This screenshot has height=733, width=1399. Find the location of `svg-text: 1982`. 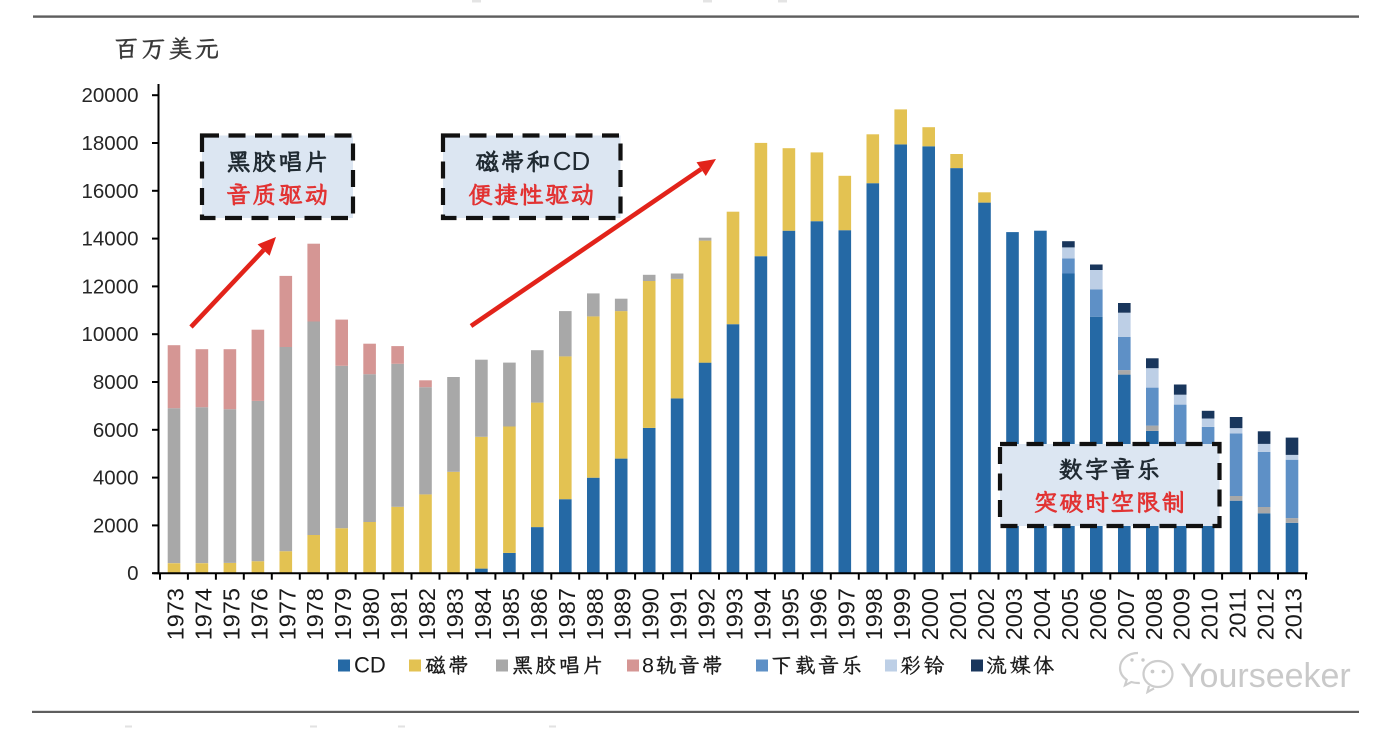

svg-text: 1982 is located at coordinates (427, 614).